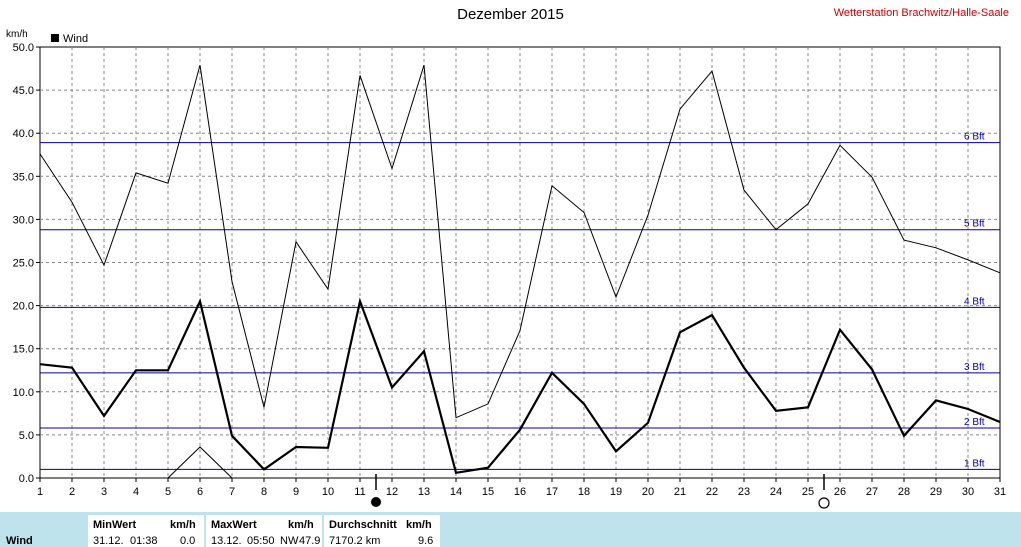  What do you see at coordinates (168, 492) in the screenshot?
I see `x-tick-label: 5` at bounding box center [168, 492].